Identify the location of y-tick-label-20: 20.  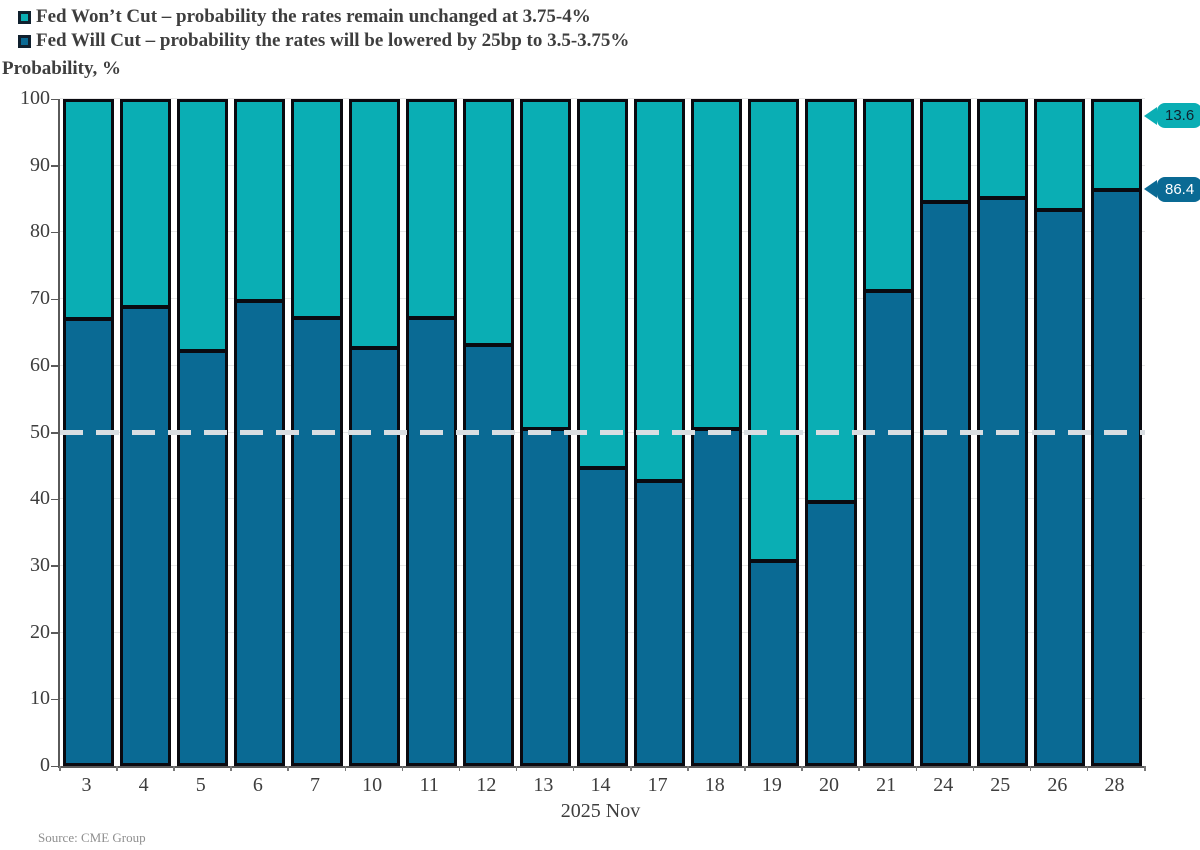
(40, 631).